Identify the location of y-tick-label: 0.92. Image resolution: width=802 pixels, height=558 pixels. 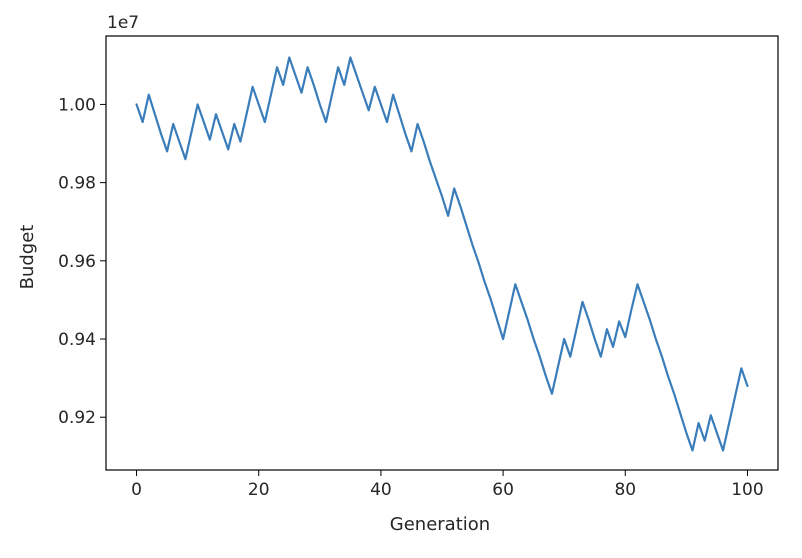
(77, 418).